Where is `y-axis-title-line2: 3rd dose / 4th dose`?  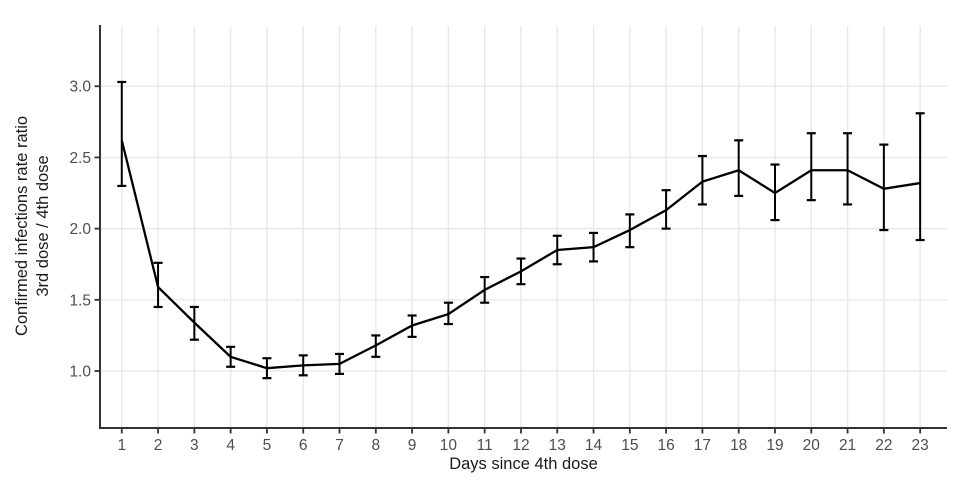 y-axis-title-line2: 3rd dose / 4th dose is located at coordinates (43, 226).